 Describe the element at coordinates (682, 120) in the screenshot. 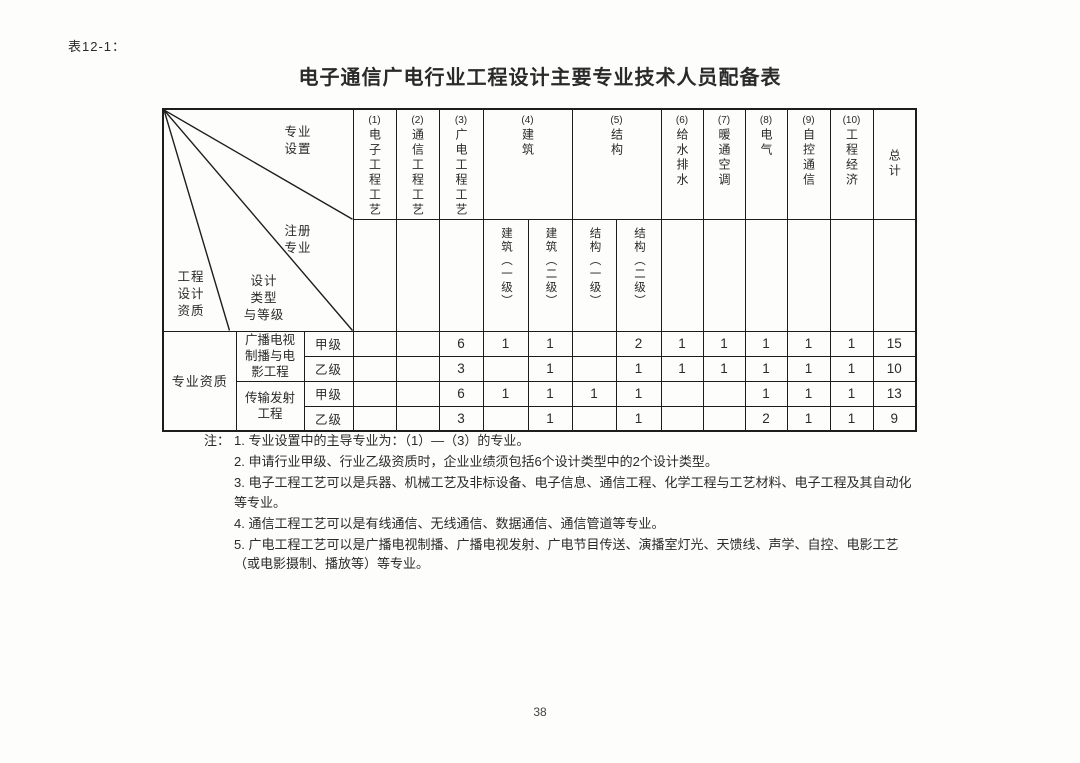

I see `col-number: (6)` at that location.